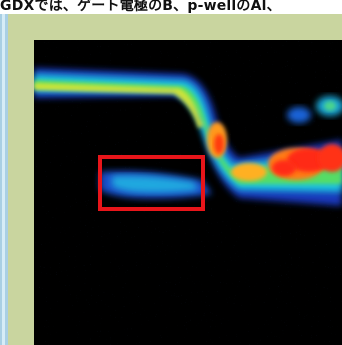 This screenshot has height=345, width=342. I want to click on slide-title-bar: GDXでは、ゲート電極のB、p-wellのAl、, so click(171, 7).